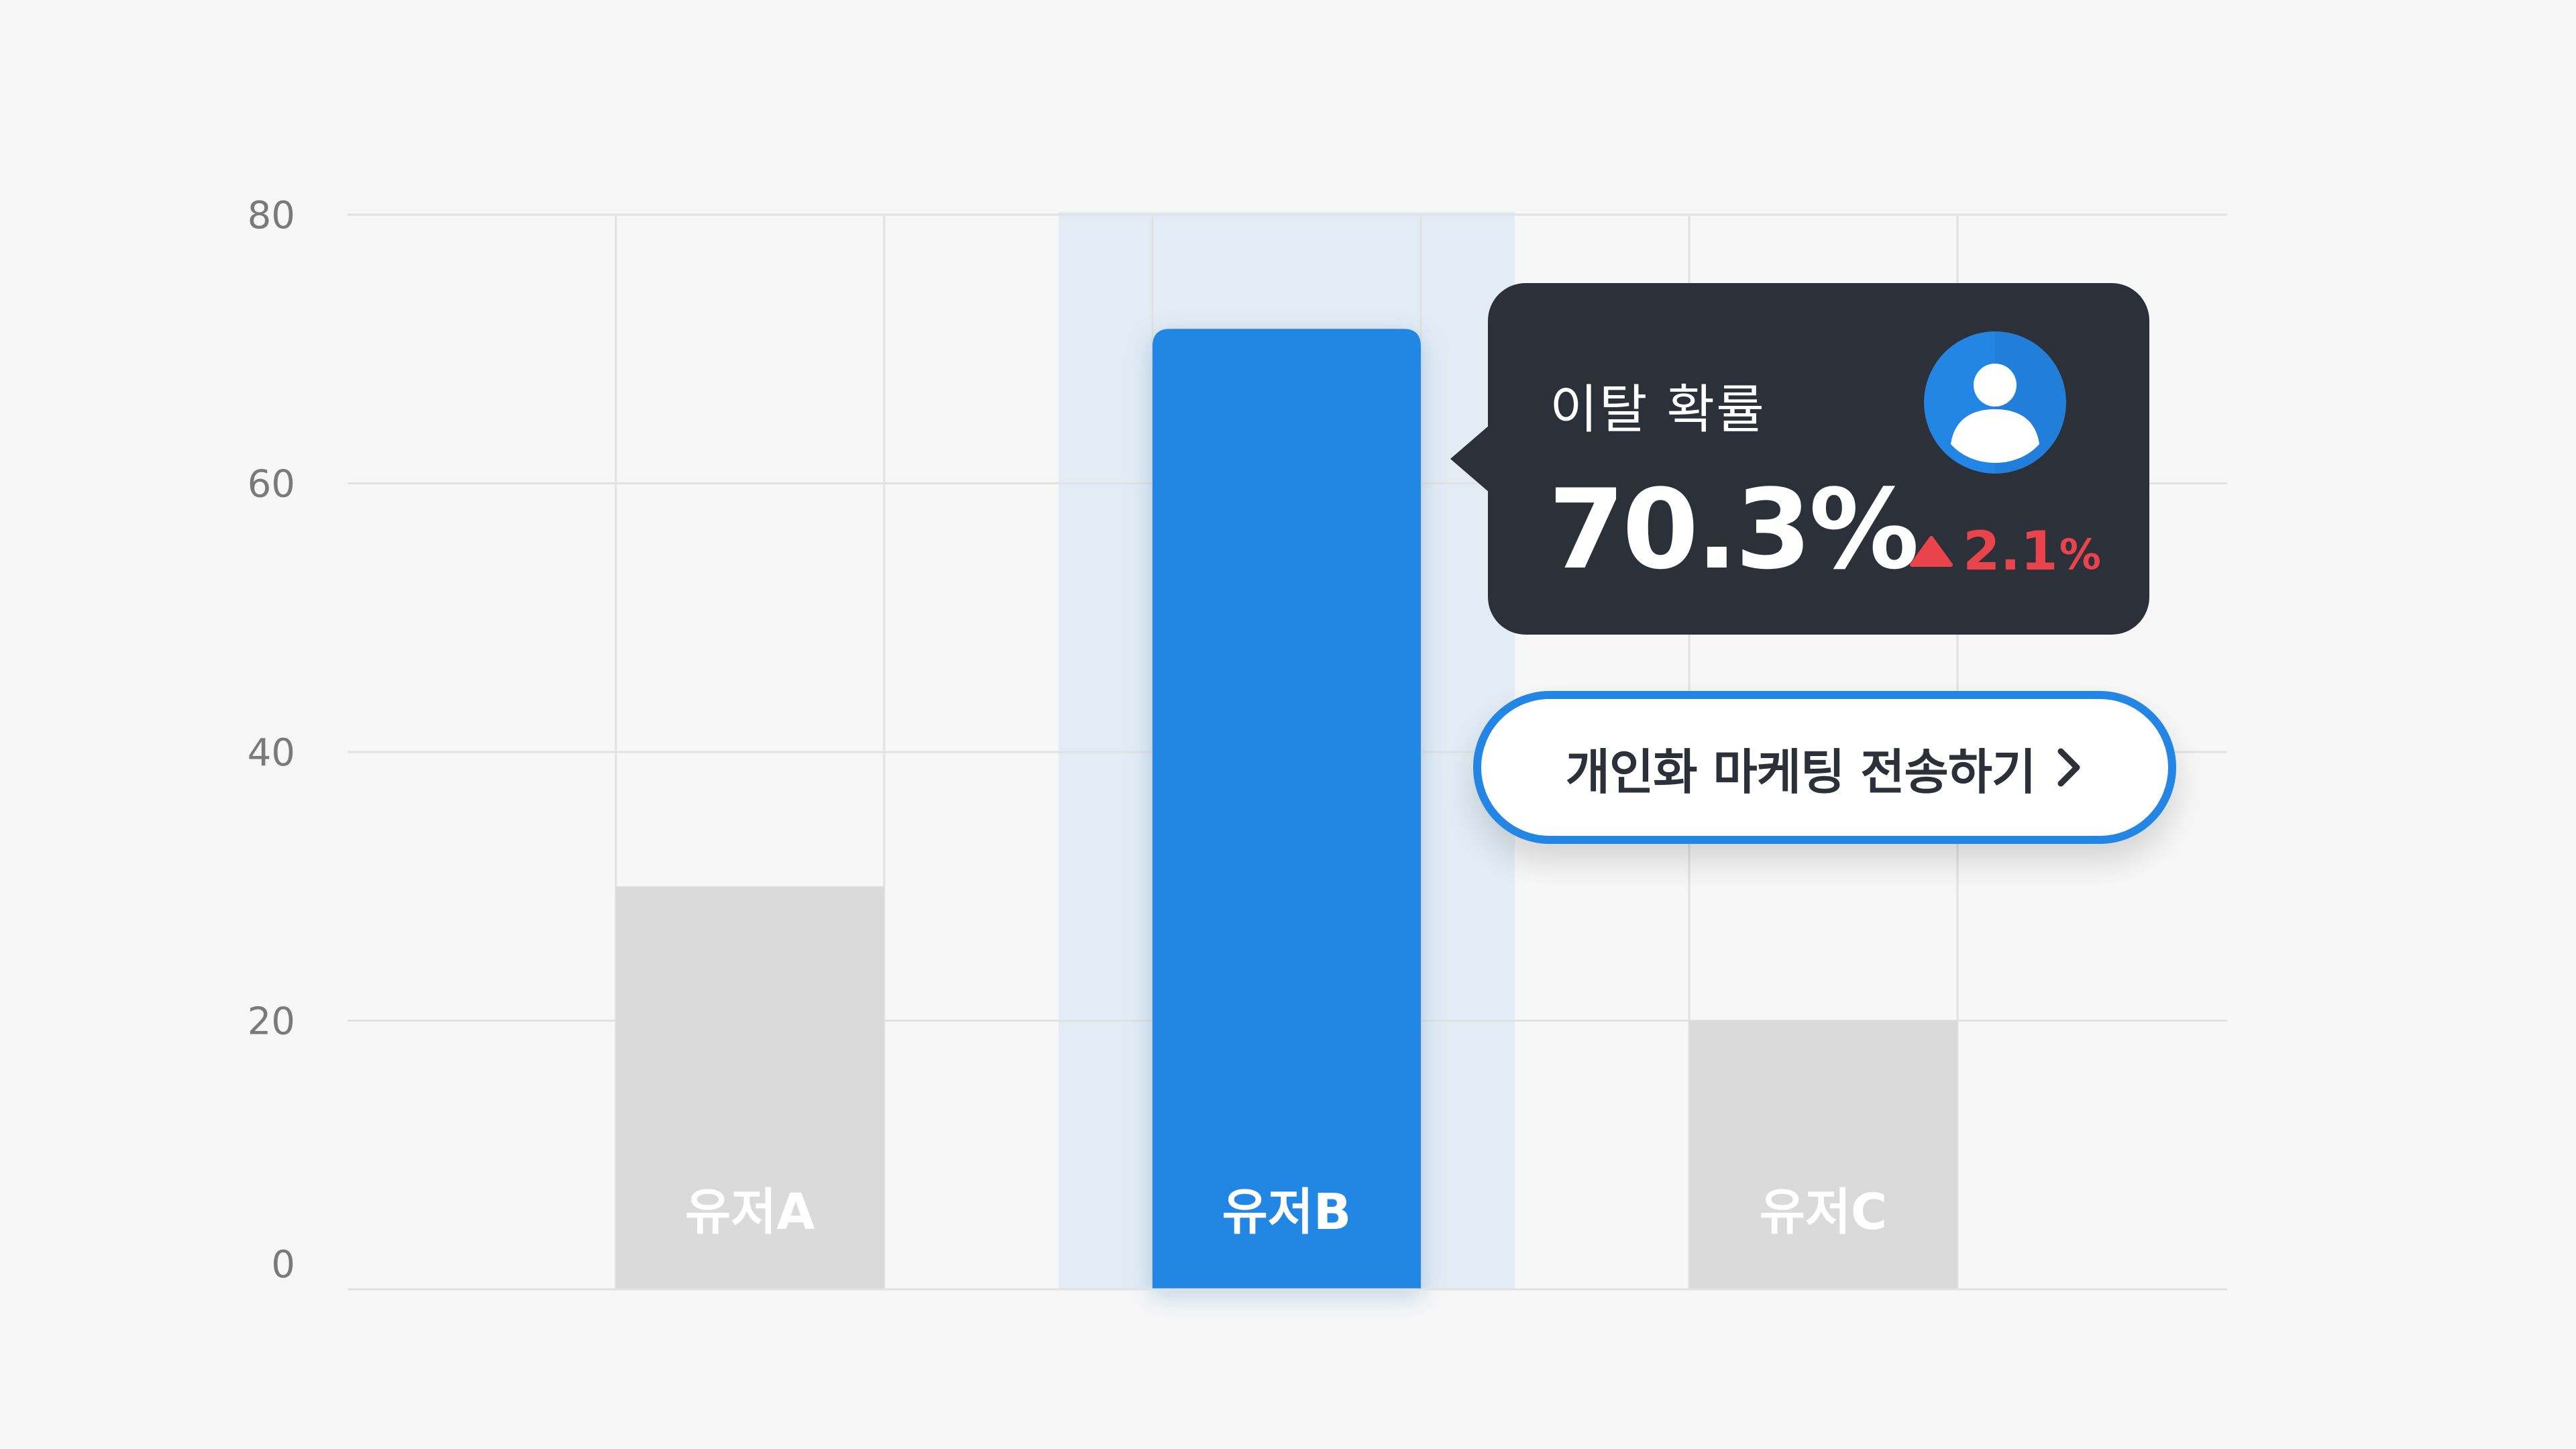 The image size is (2576, 1449). Describe the element at coordinates (1658, 410) in the screenshot. I see `tooltip-title: 이탈 확률` at that location.